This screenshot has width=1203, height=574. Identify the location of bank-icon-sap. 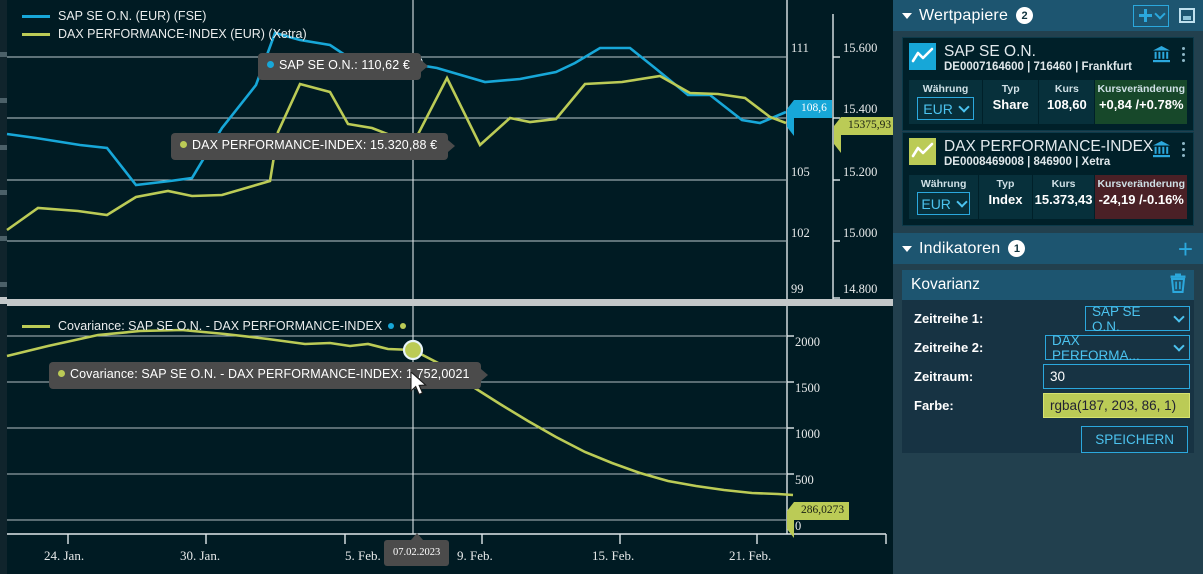
(1161, 56).